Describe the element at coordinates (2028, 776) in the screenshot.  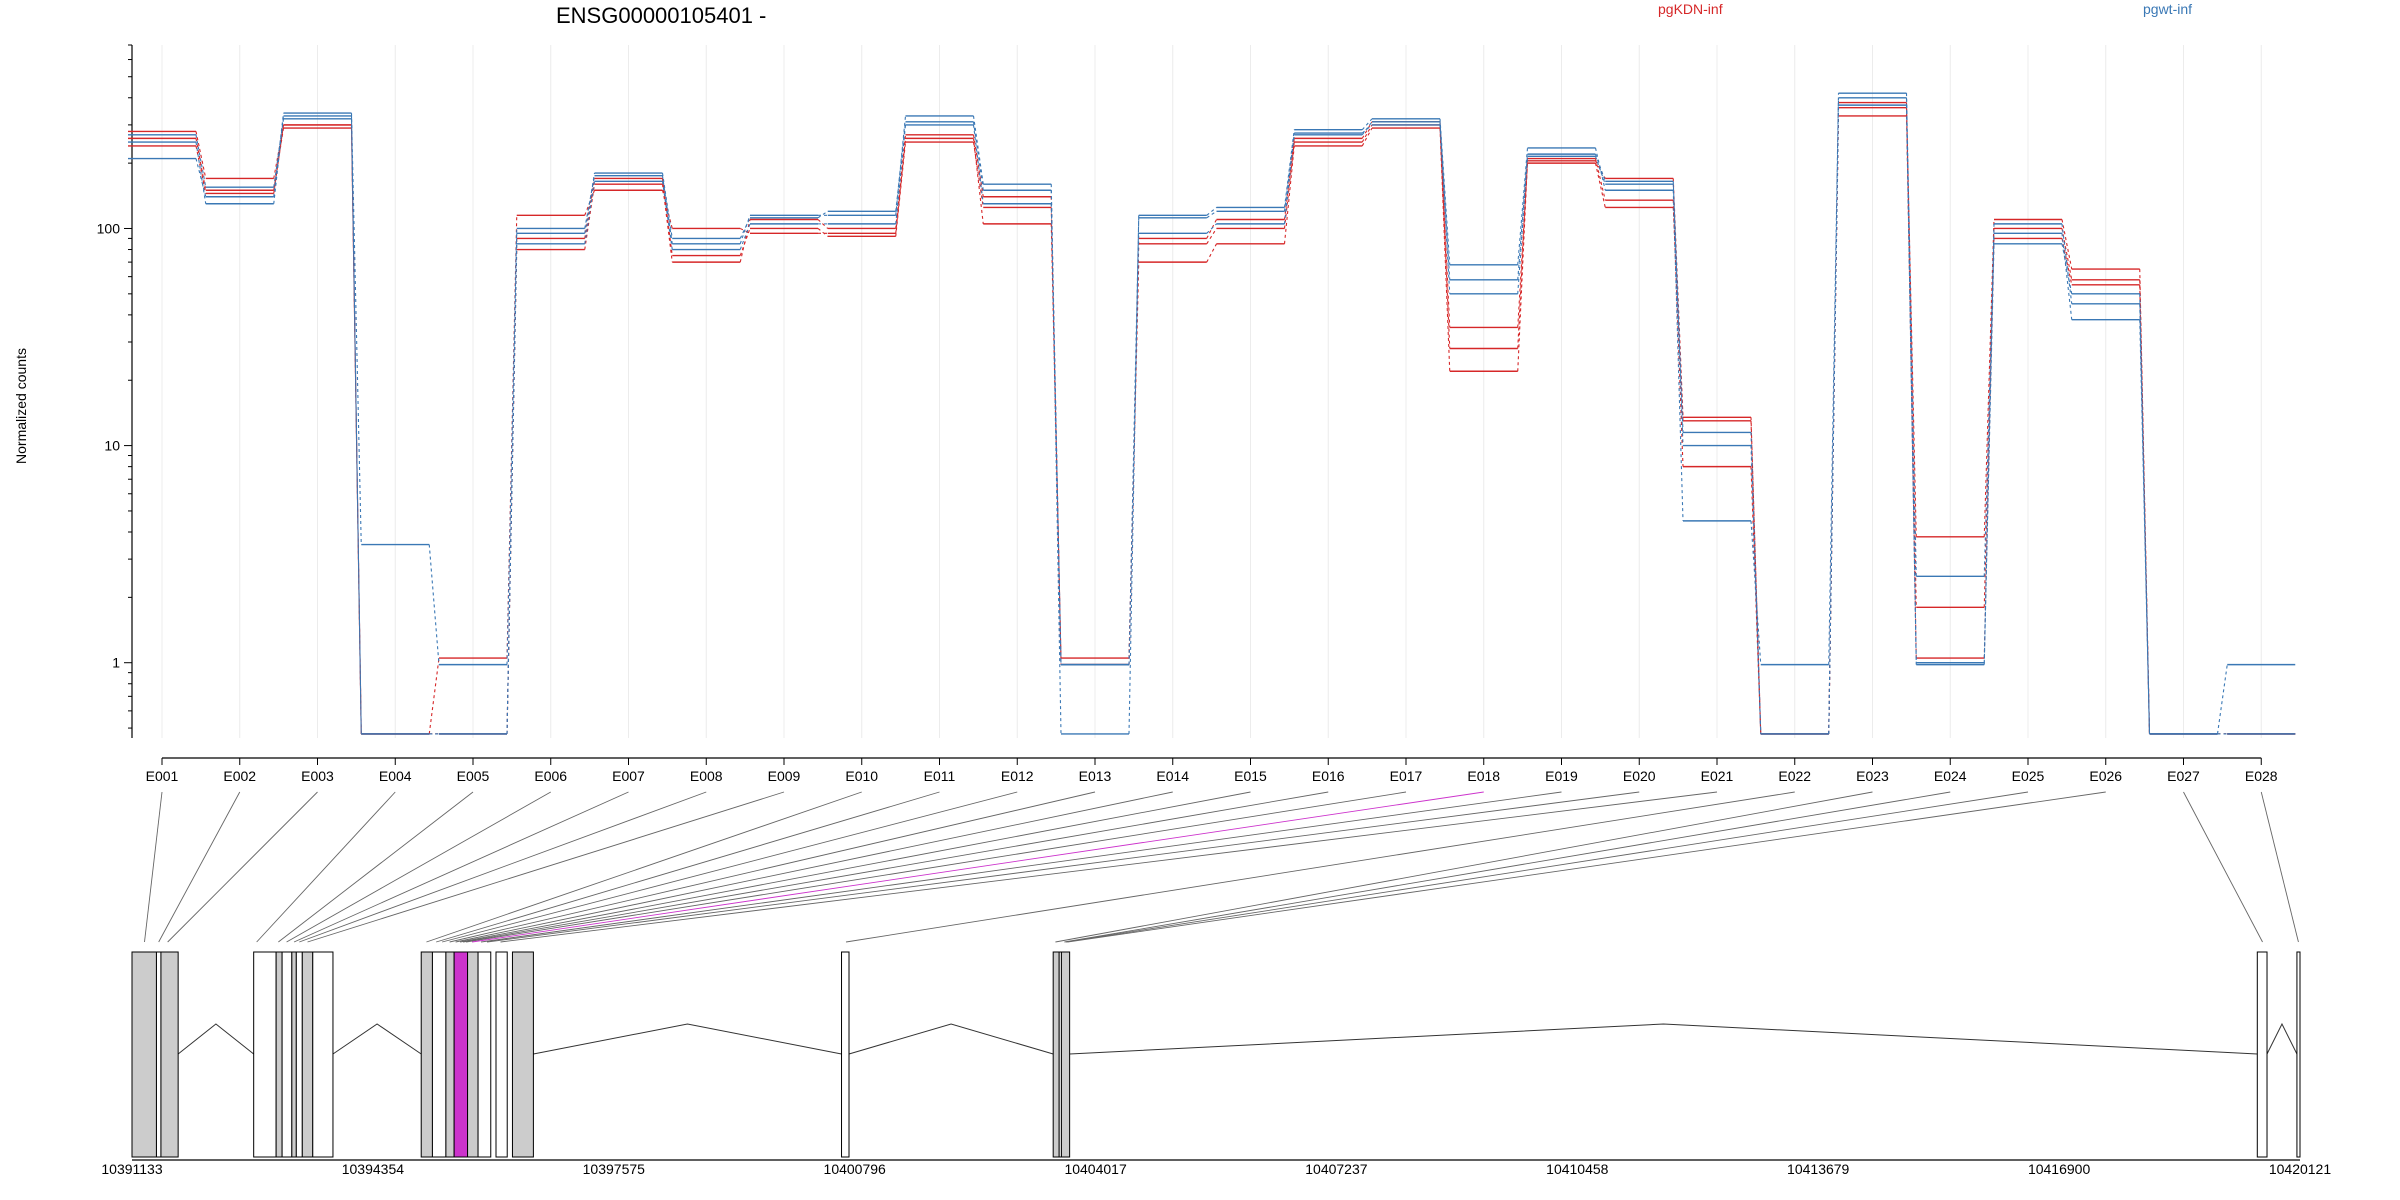
I see `x-tick-label-e025: E025` at that location.